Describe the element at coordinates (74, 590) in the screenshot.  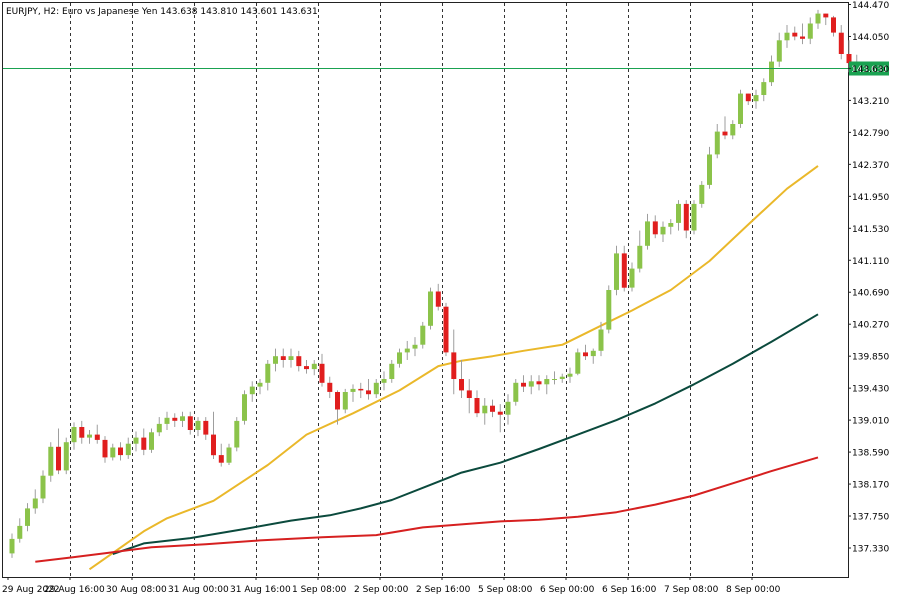
I see `x-tick-label: 29 Aug 16:00` at that location.